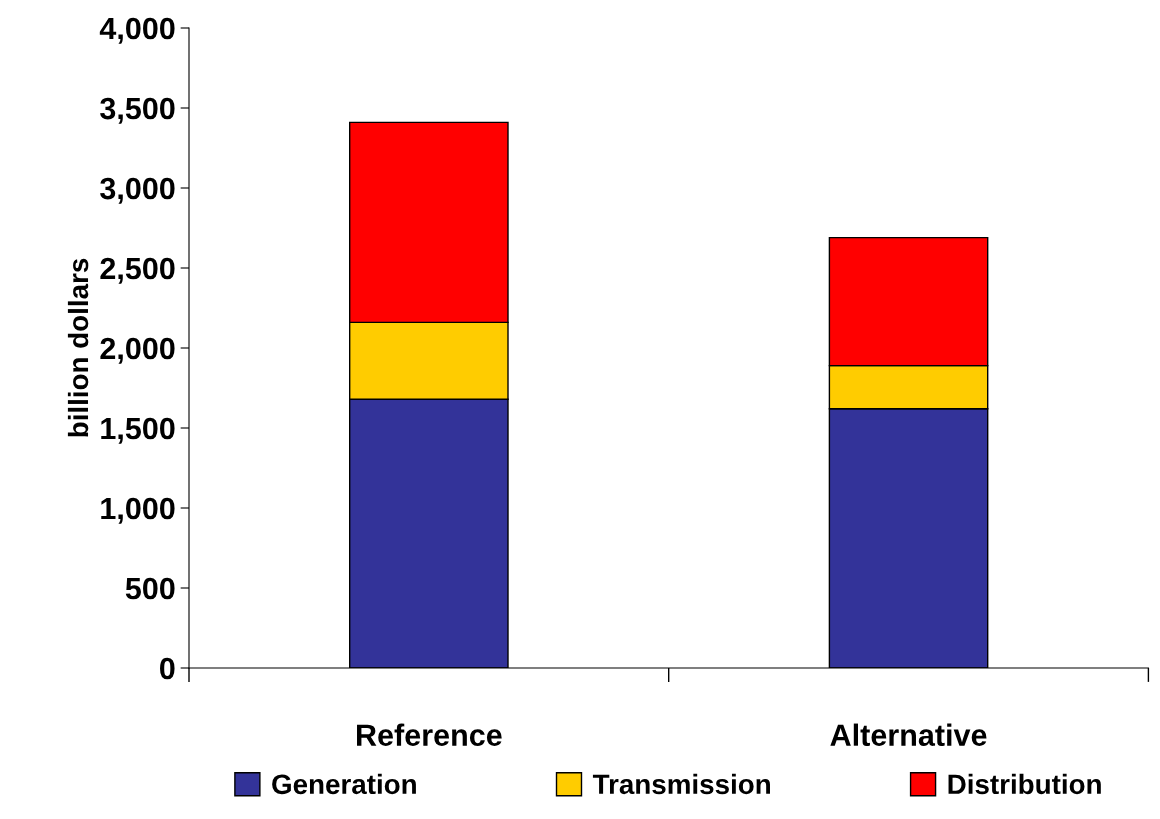  What do you see at coordinates (138, 510) in the screenshot?
I see `y-tick-label: 1,000` at bounding box center [138, 510].